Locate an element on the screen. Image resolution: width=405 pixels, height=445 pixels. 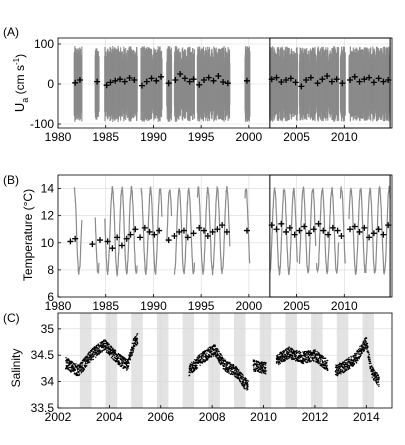
panel-a-y-label-unit-close: ) is located at coordinates (20, 56).